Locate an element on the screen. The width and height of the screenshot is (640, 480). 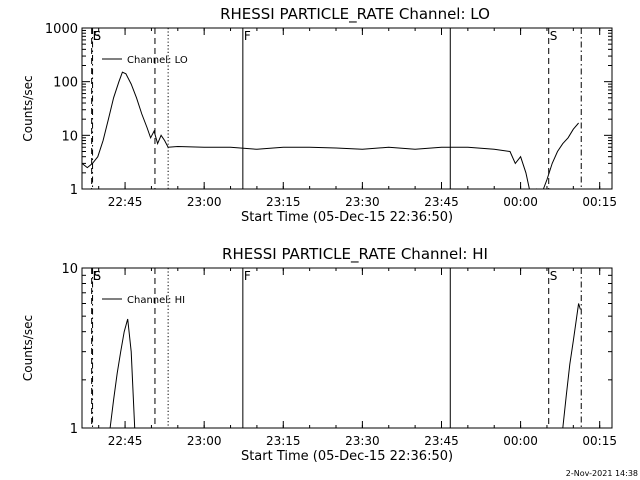
footer-date: 2-Nov-2021 14:38 is located at coordinates (602, 473).